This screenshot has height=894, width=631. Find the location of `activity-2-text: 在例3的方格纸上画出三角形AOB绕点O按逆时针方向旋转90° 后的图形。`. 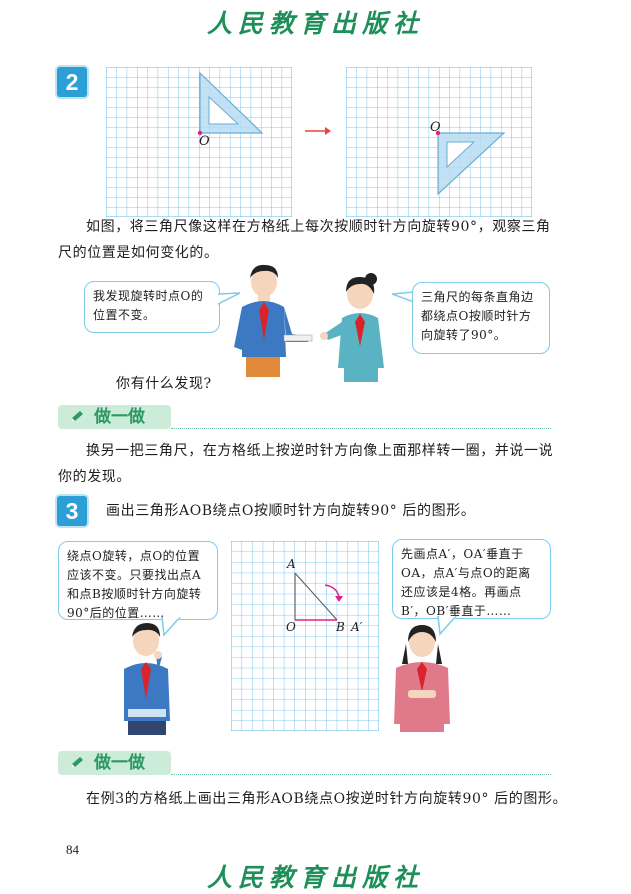

activity-2-text: 在例3的方格纸上画出三角形AOB绕点O按逆时针方向旋转90° 后的图形。 is located at coordinates (327, 799).